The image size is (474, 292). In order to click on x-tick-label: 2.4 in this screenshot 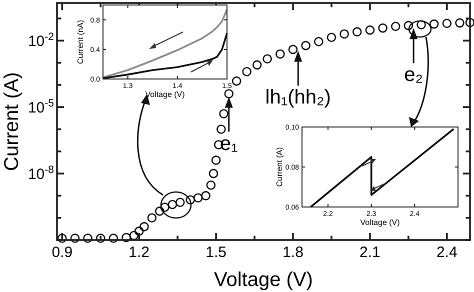, I will do `click(447, 252)`.